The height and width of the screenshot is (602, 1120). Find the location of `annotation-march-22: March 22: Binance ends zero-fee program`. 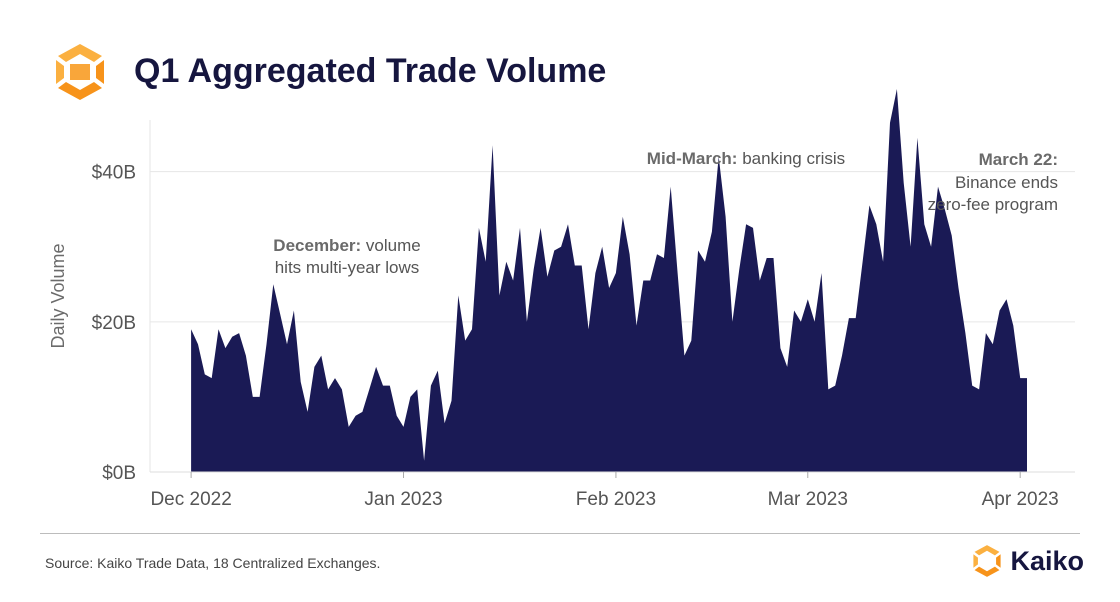

annotation-march-22: March 22: Binance ends zero-fee program is located at coordinates (993, 182).